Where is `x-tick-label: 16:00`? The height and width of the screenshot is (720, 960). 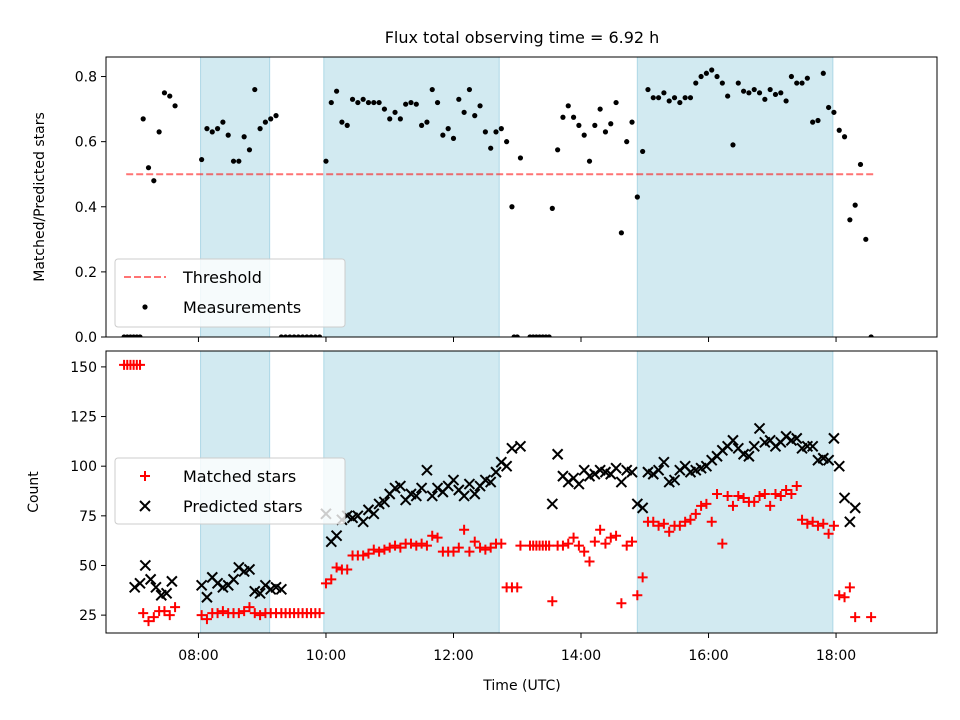
x-tick-label: 16:00 is located at coordinates (708, 656).